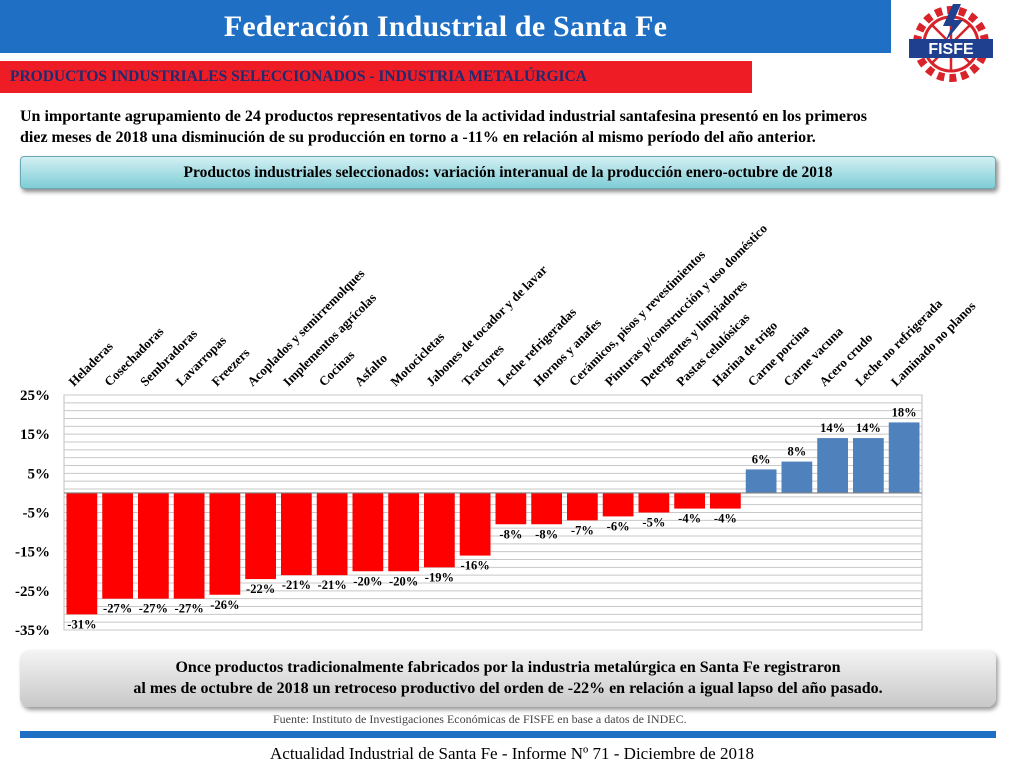 The height and width of the screenshot is (768, 1024). What do you see at coordinates (224, 605) in the screenshot?
I see `data-label: -26%` at bounding box center [224, 605].